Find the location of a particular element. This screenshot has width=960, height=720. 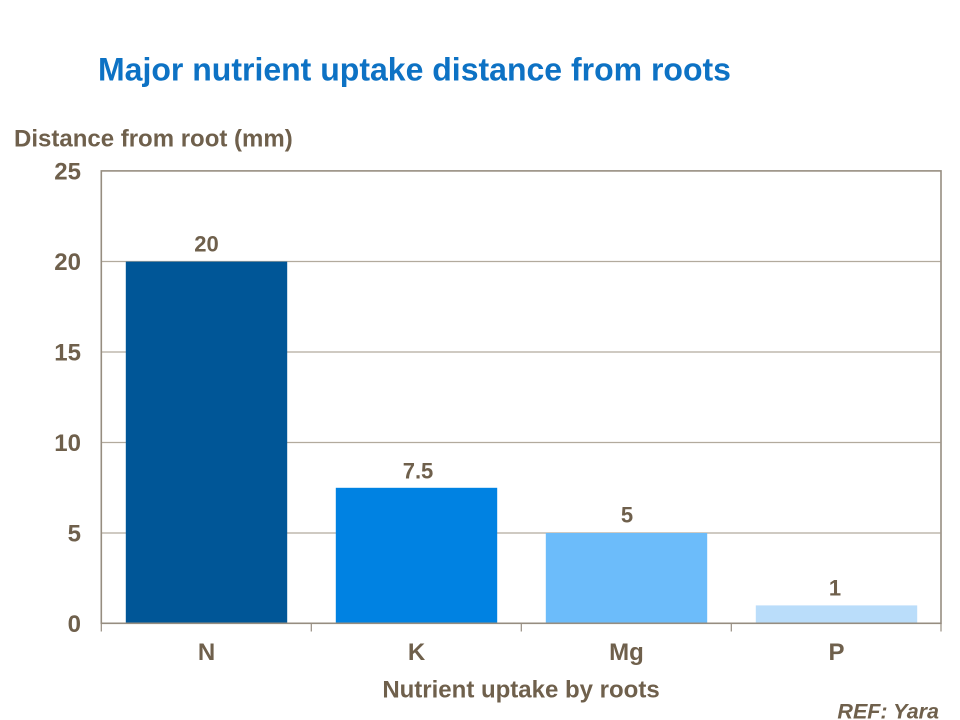

svg-text: 10 is located at coordinates (67, 443).